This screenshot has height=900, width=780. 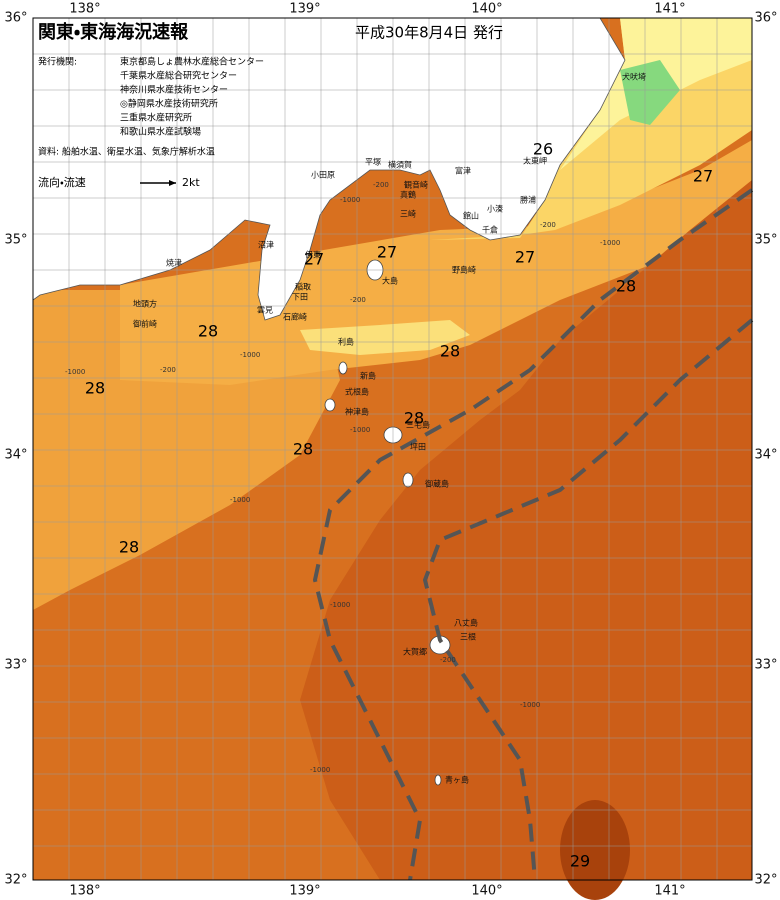 What do you see at coordinates (418, 425) in the screenshot?
I see `place-name: 三宅島` at bounding box center [418, 425].